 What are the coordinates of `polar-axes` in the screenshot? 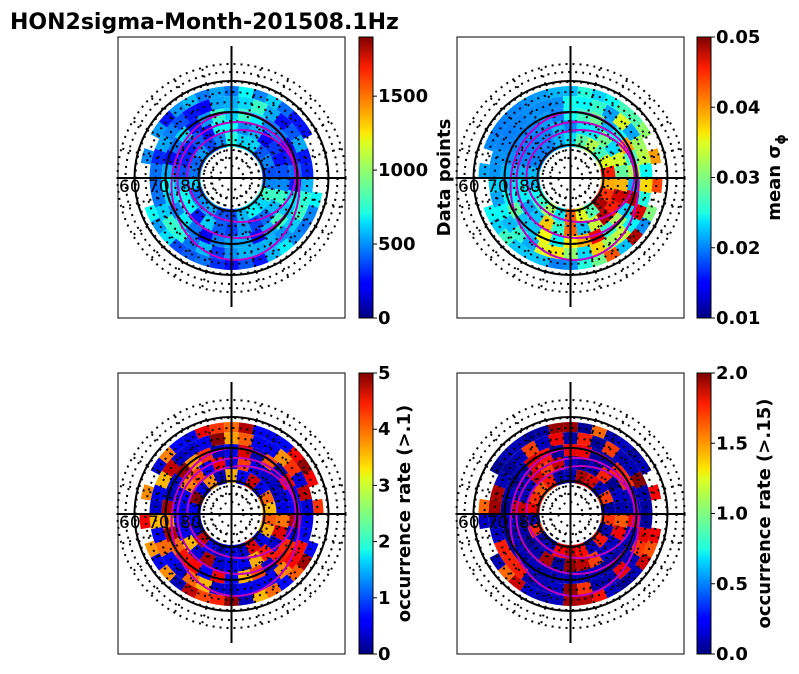 It's located at (231, 176).